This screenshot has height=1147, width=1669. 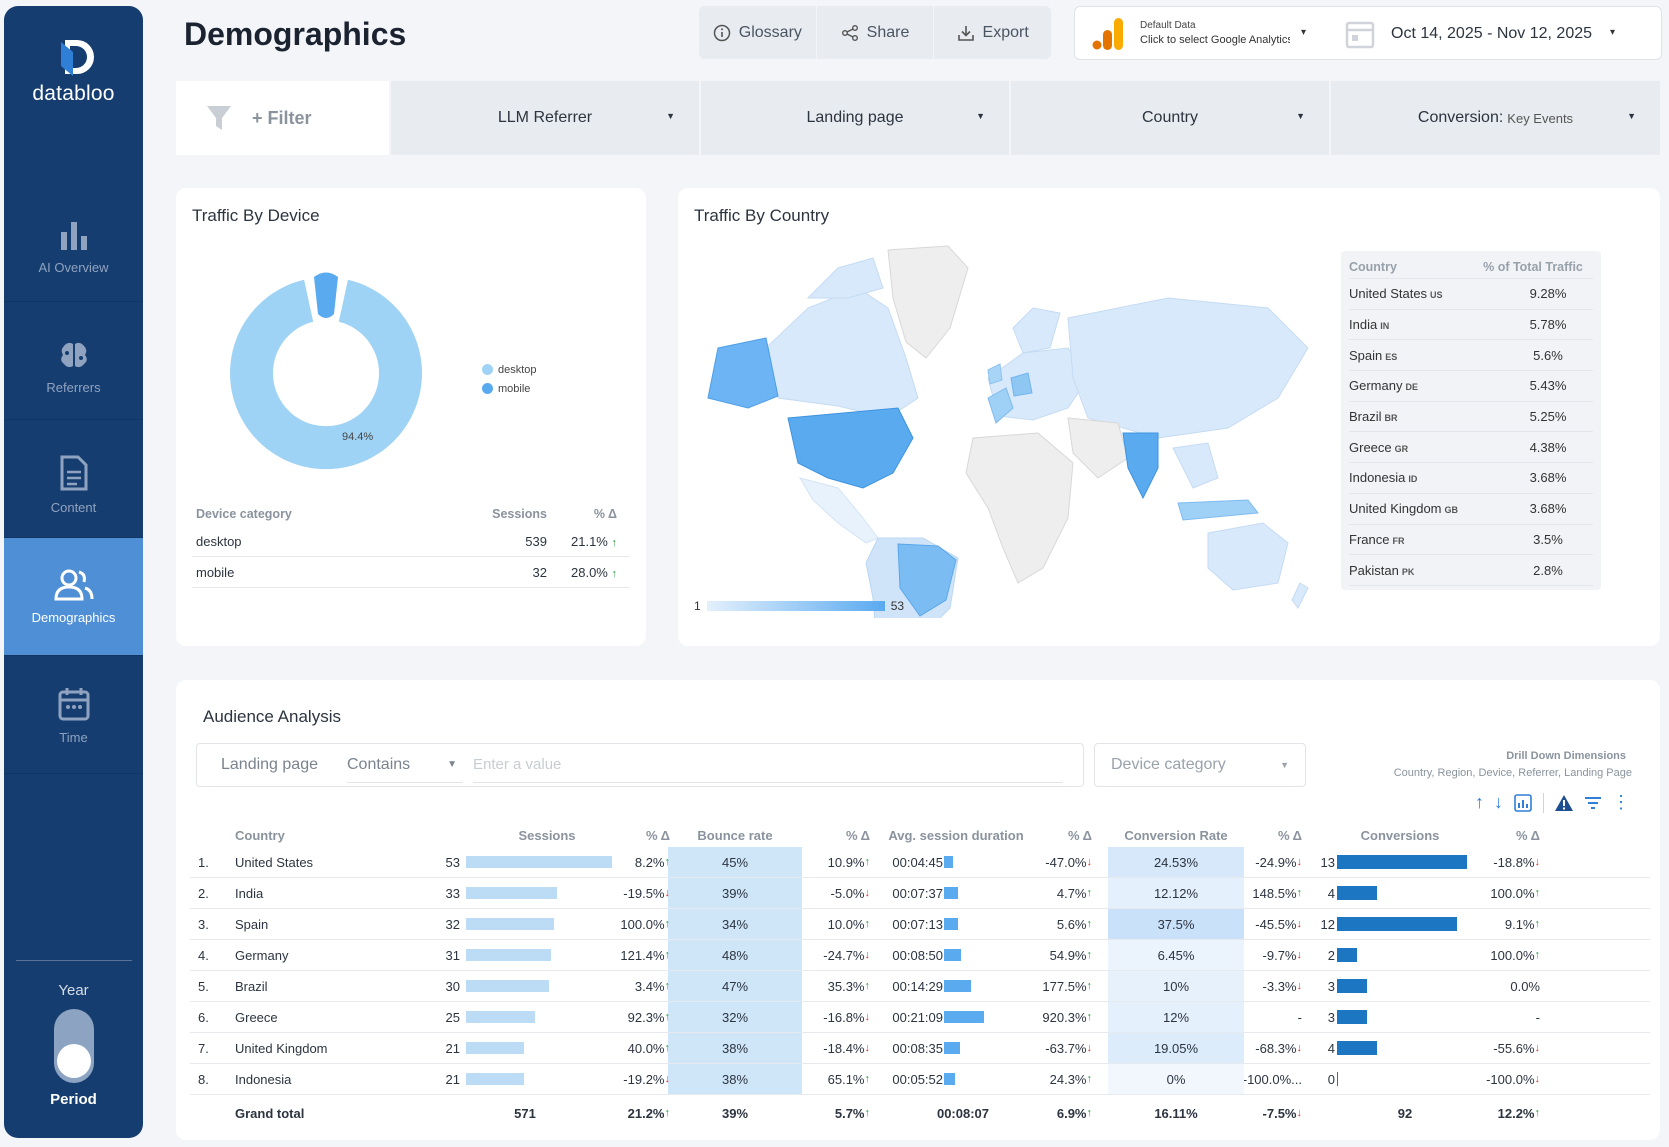 I want to click on map-country-uk, so click(x=995, y=374).